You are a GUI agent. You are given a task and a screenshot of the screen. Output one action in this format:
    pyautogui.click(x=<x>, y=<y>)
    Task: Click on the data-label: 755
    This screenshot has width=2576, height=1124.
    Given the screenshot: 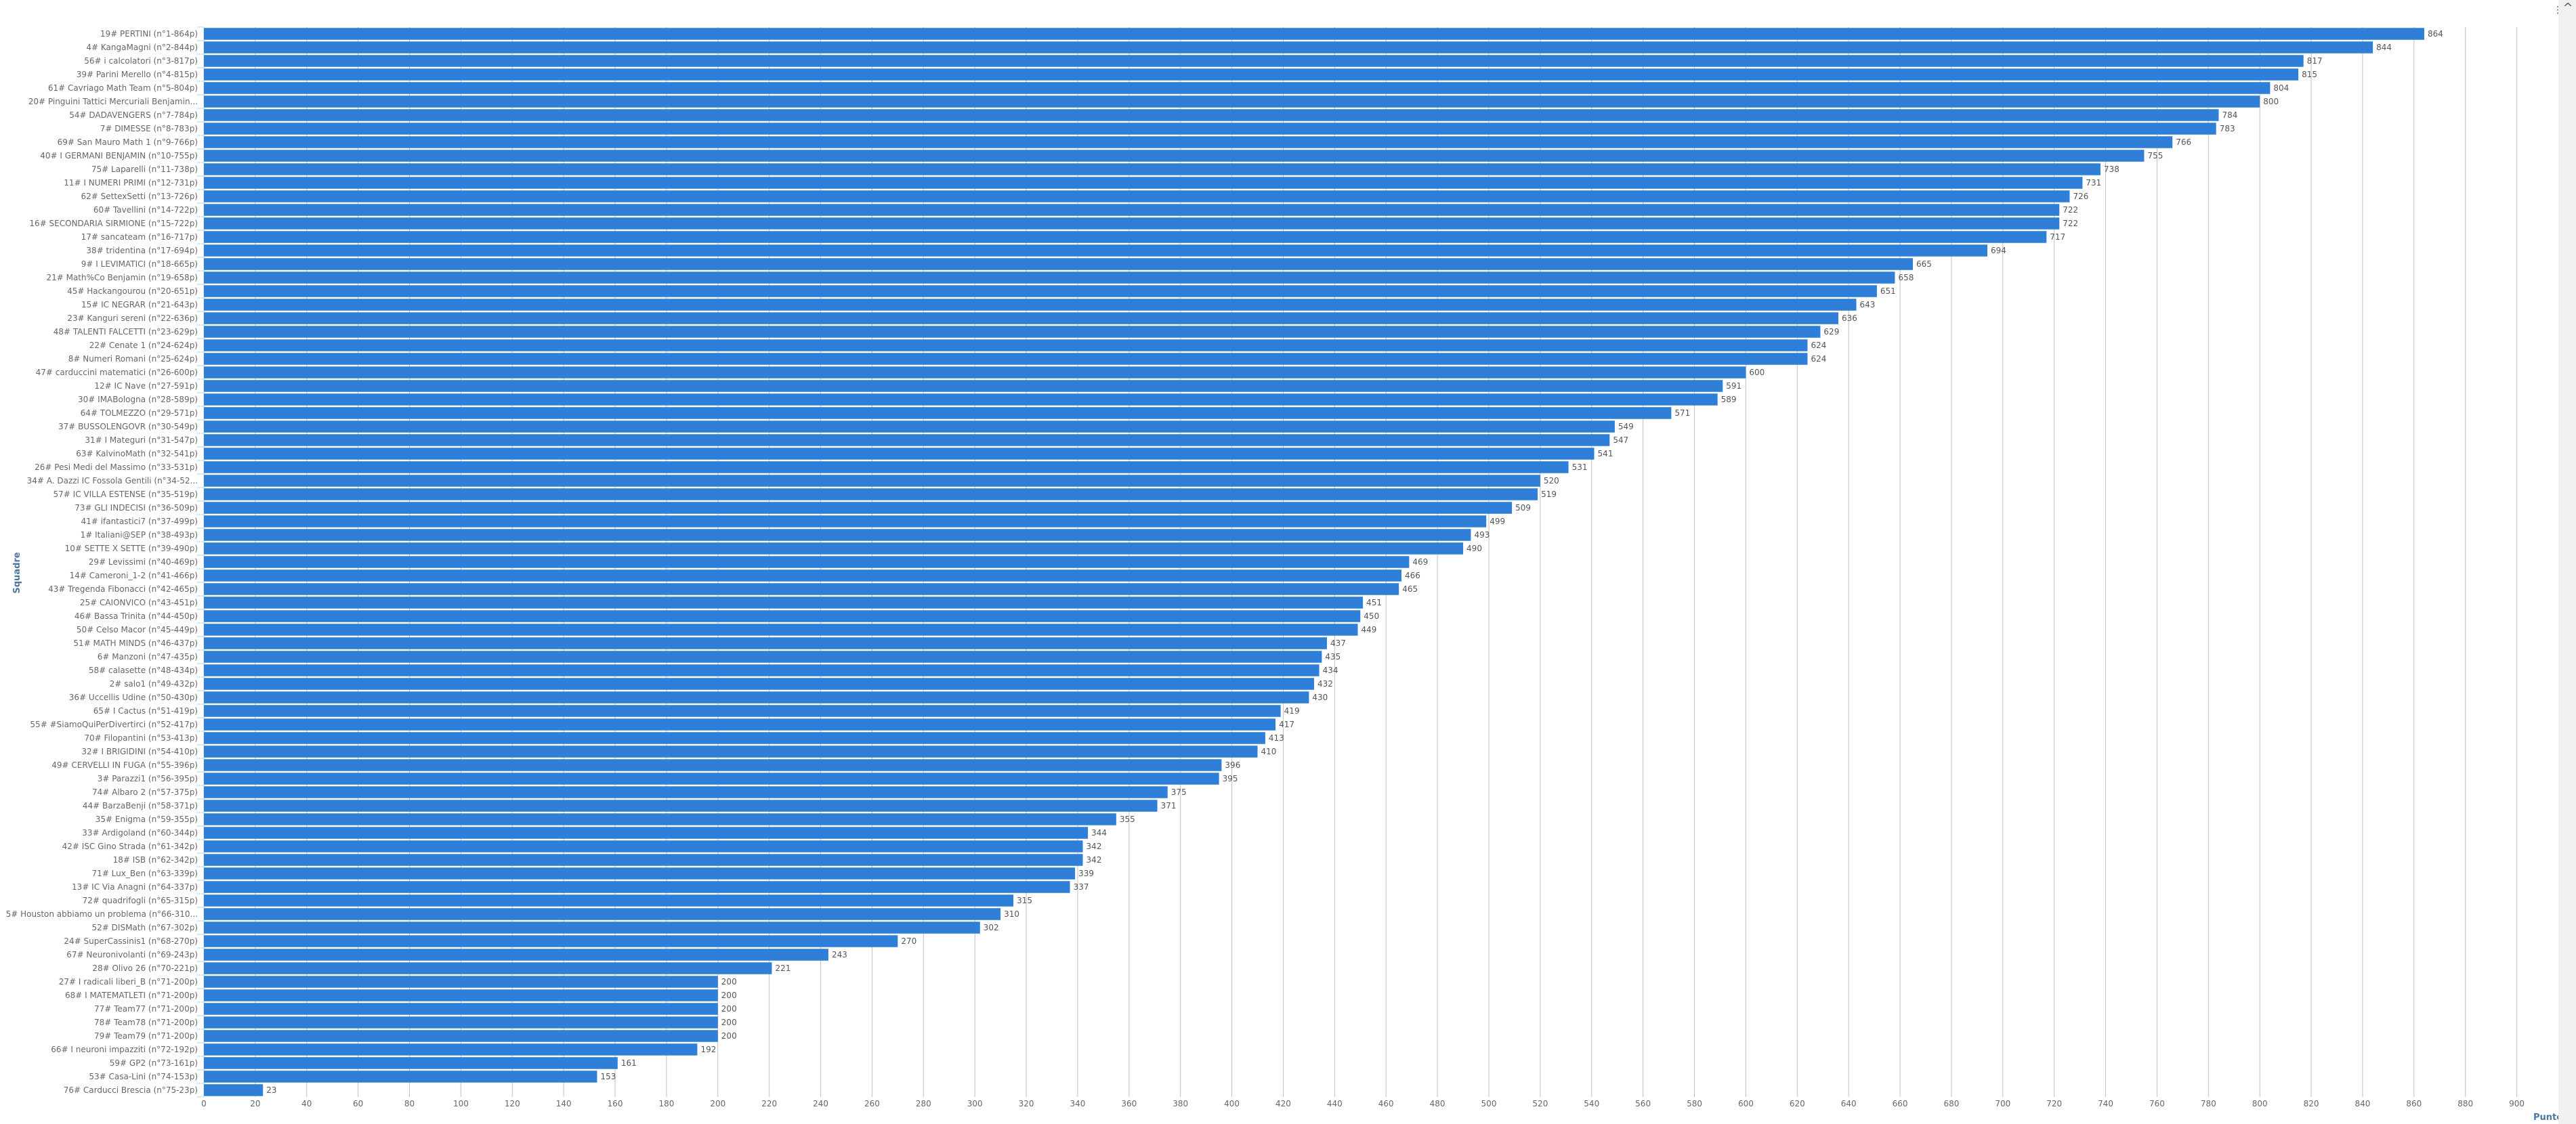 What is the action you would take?
    pyautogui.click(x=2155, y=155)
    